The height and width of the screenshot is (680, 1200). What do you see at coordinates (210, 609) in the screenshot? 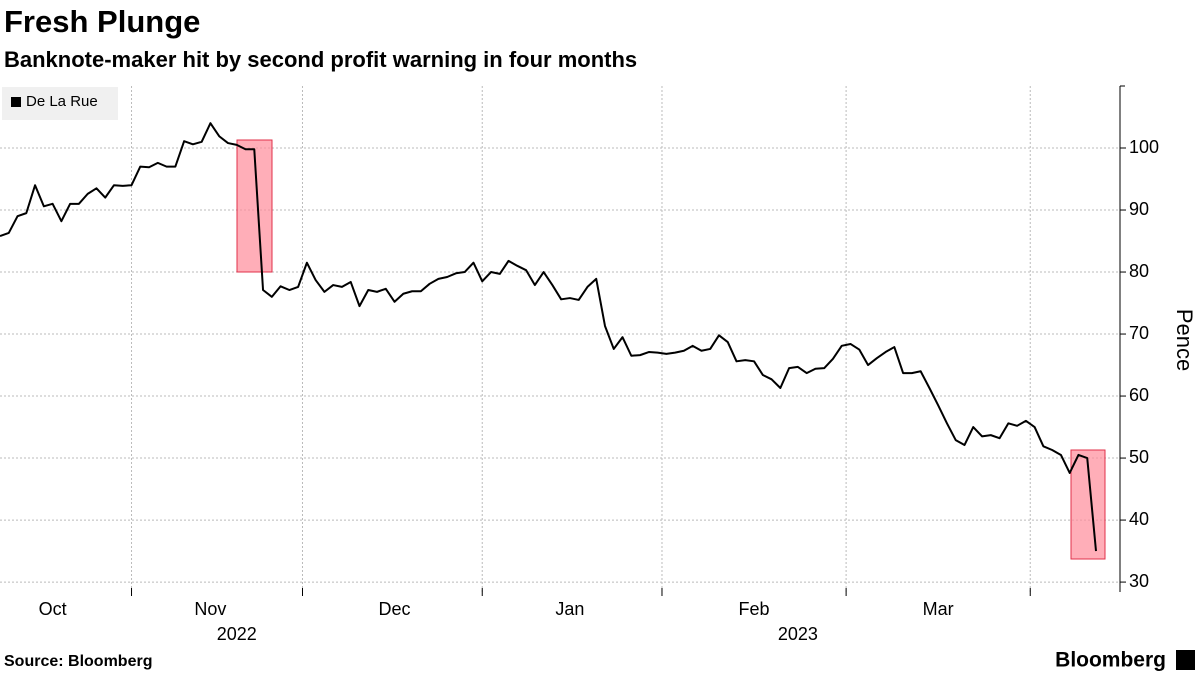
I see `x-tick-label: Nov` at bounding box center [210, 609].